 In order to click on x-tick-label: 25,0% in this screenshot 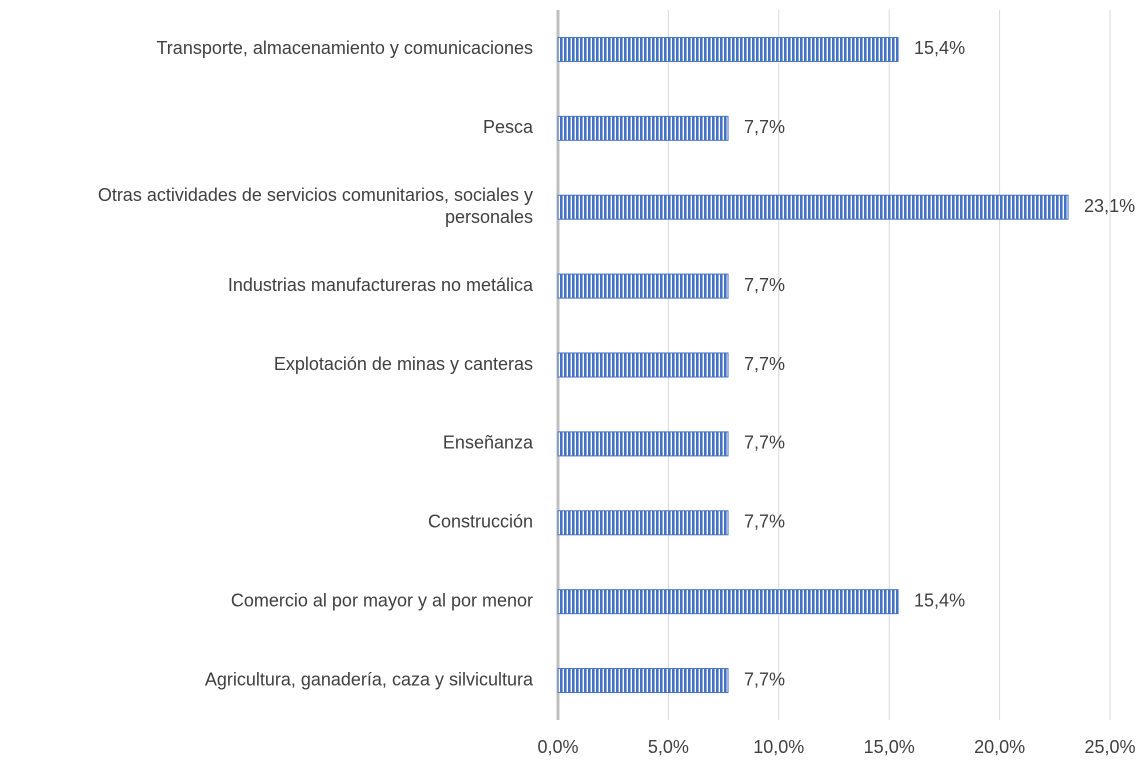, I will do `click(1109, 747)`.